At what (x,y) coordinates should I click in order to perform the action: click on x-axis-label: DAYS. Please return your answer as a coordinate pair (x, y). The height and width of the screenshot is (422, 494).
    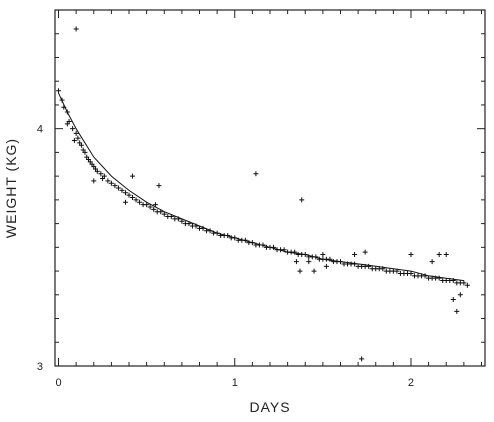
    Looking at the image, I should click on (269, 407).